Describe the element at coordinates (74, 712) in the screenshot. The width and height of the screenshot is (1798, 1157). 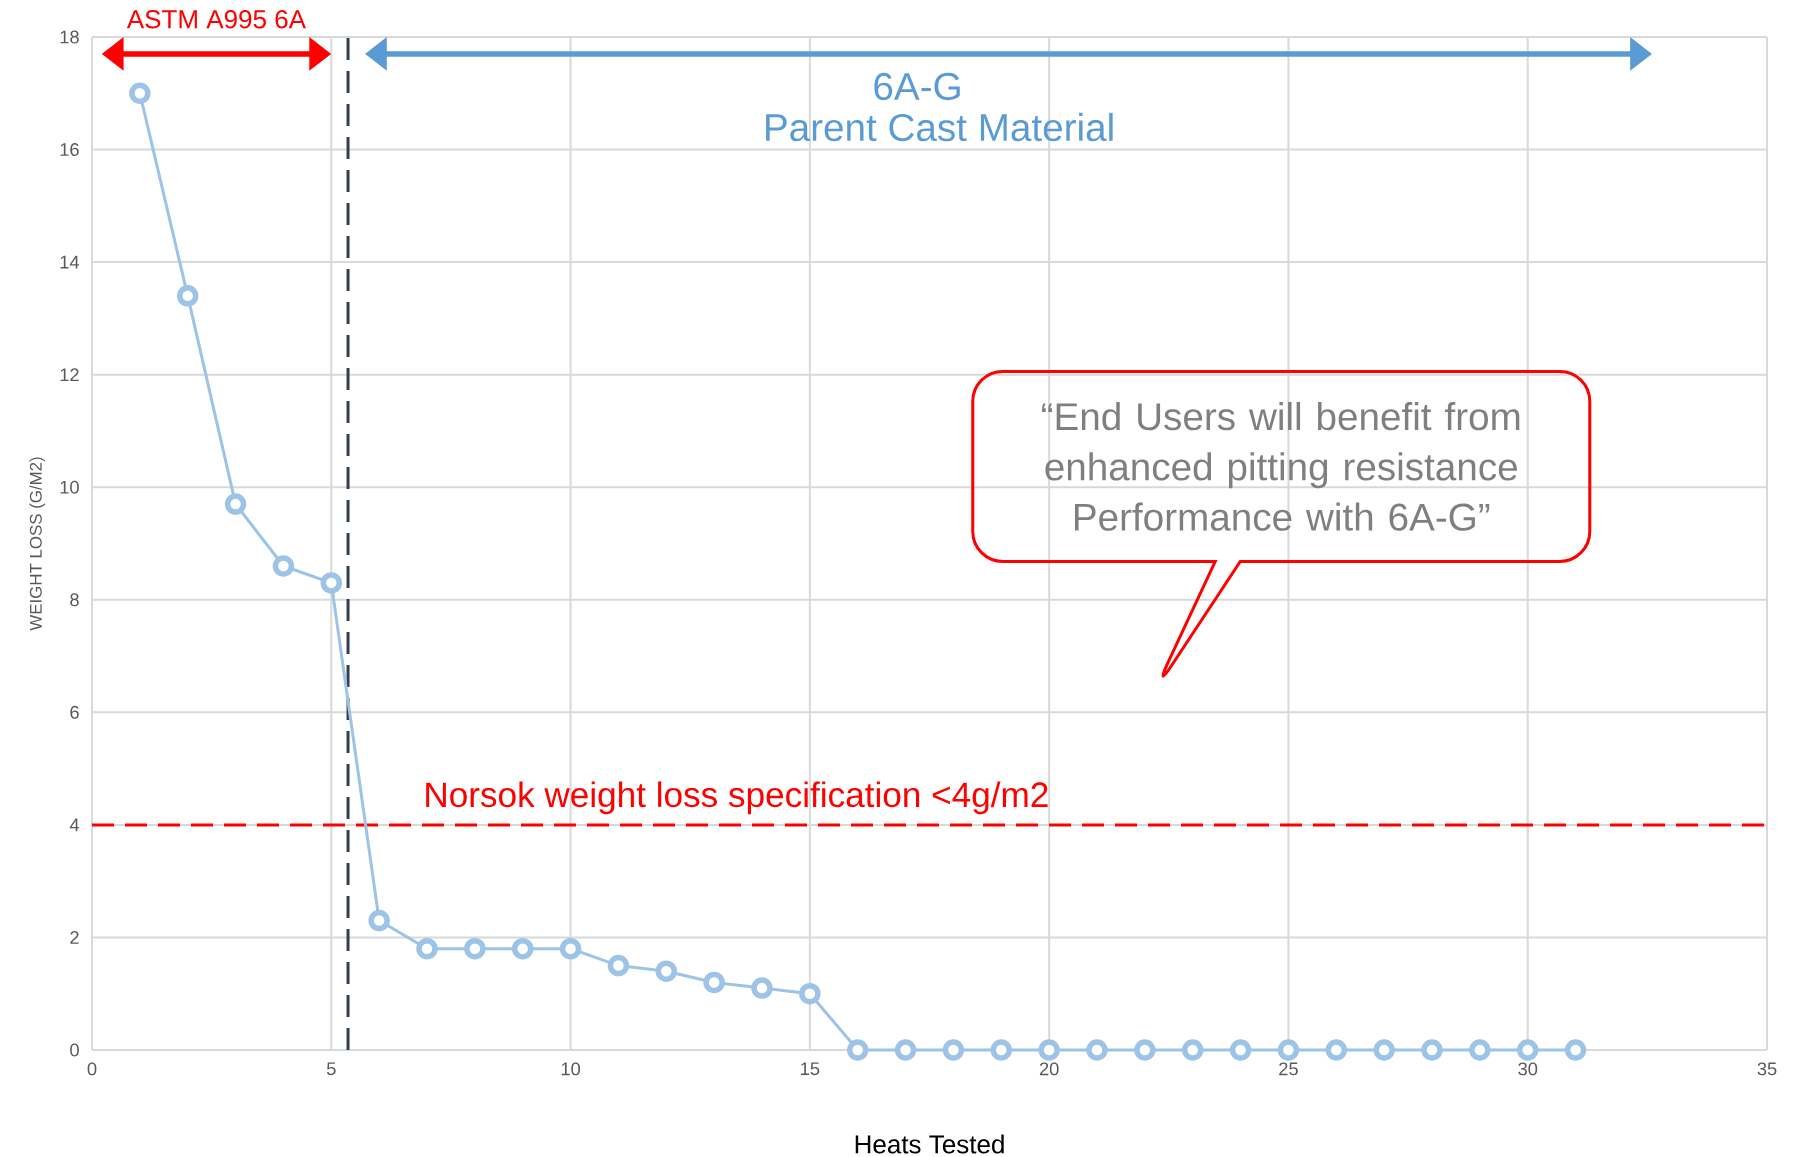
I see `y-tick-label: 6` at that location.